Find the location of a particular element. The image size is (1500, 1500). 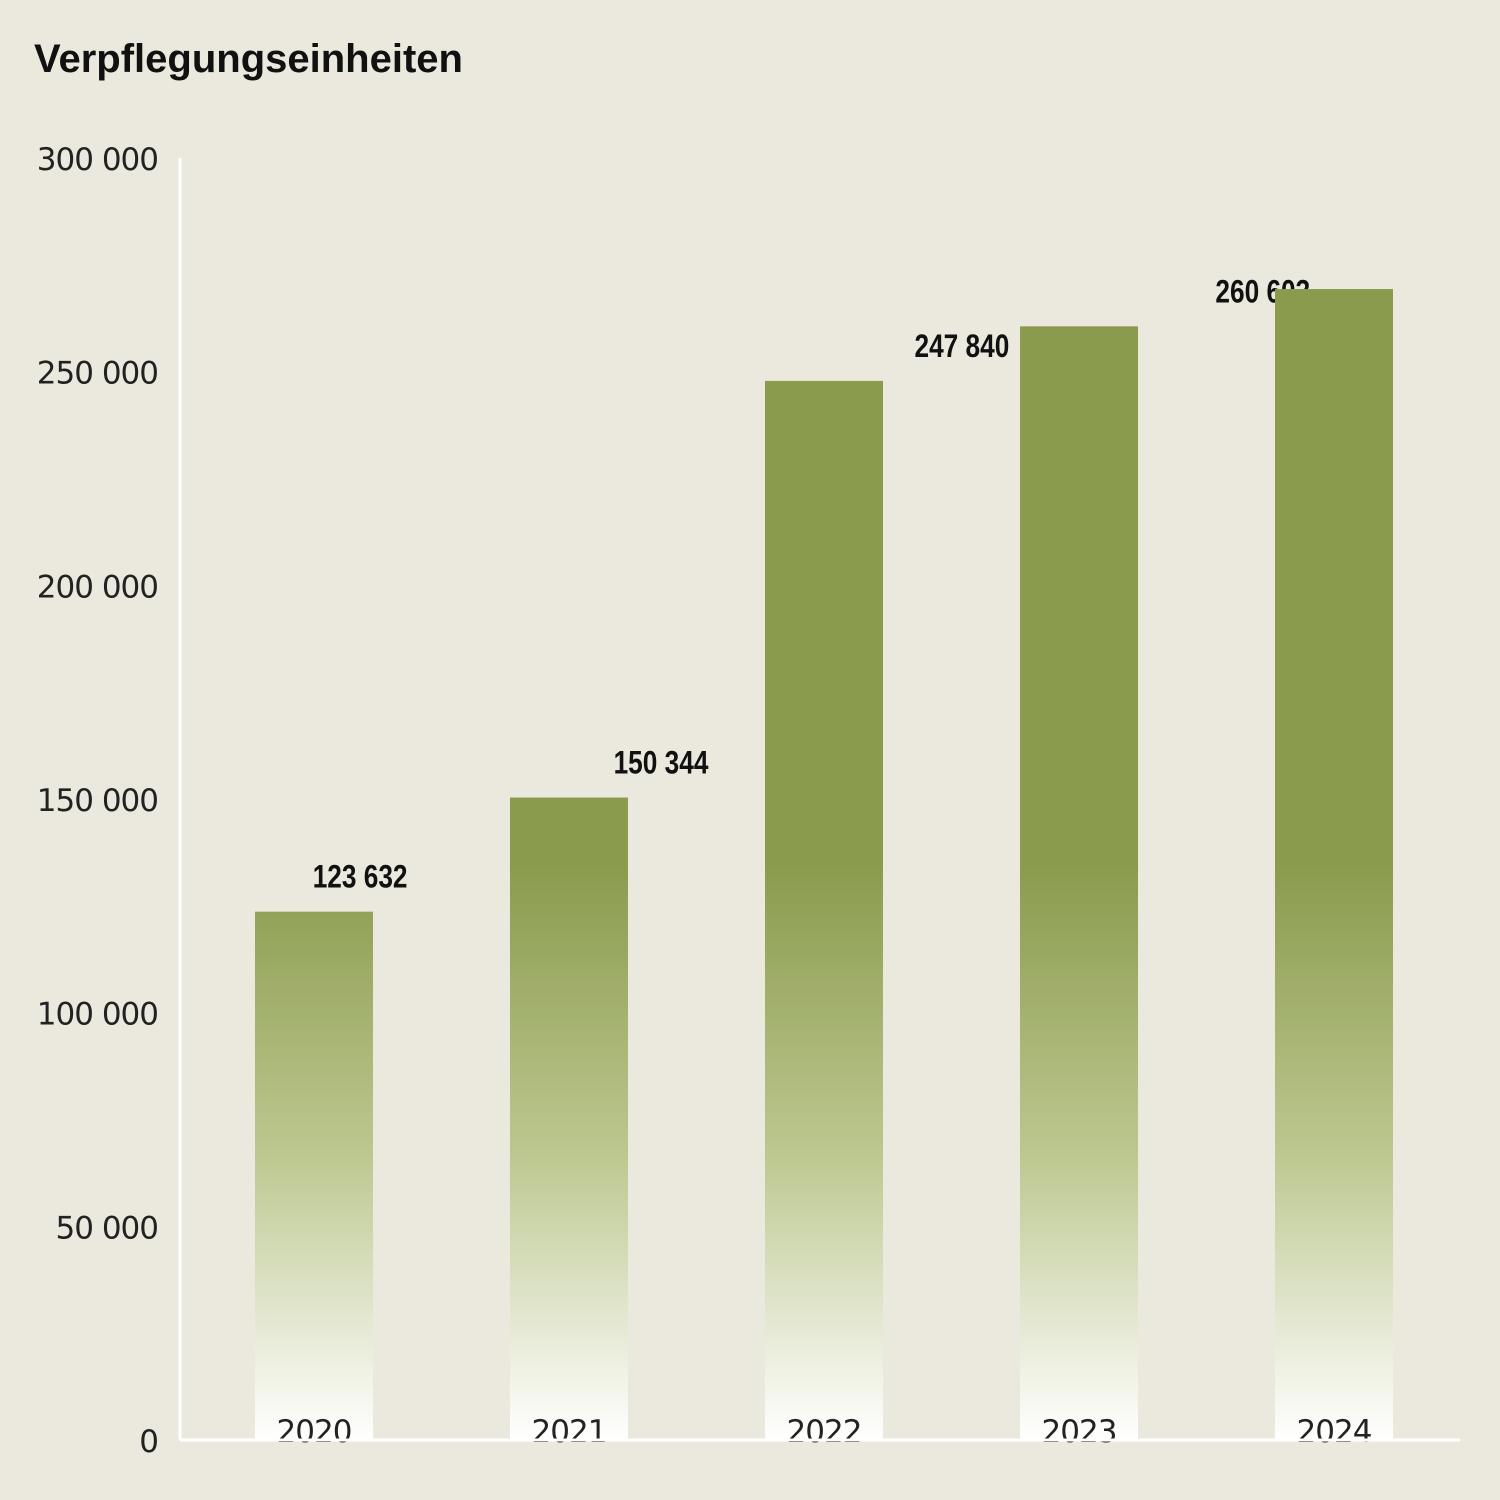

x-tick-label: 2024 is located at coordinates (1334, 1432).